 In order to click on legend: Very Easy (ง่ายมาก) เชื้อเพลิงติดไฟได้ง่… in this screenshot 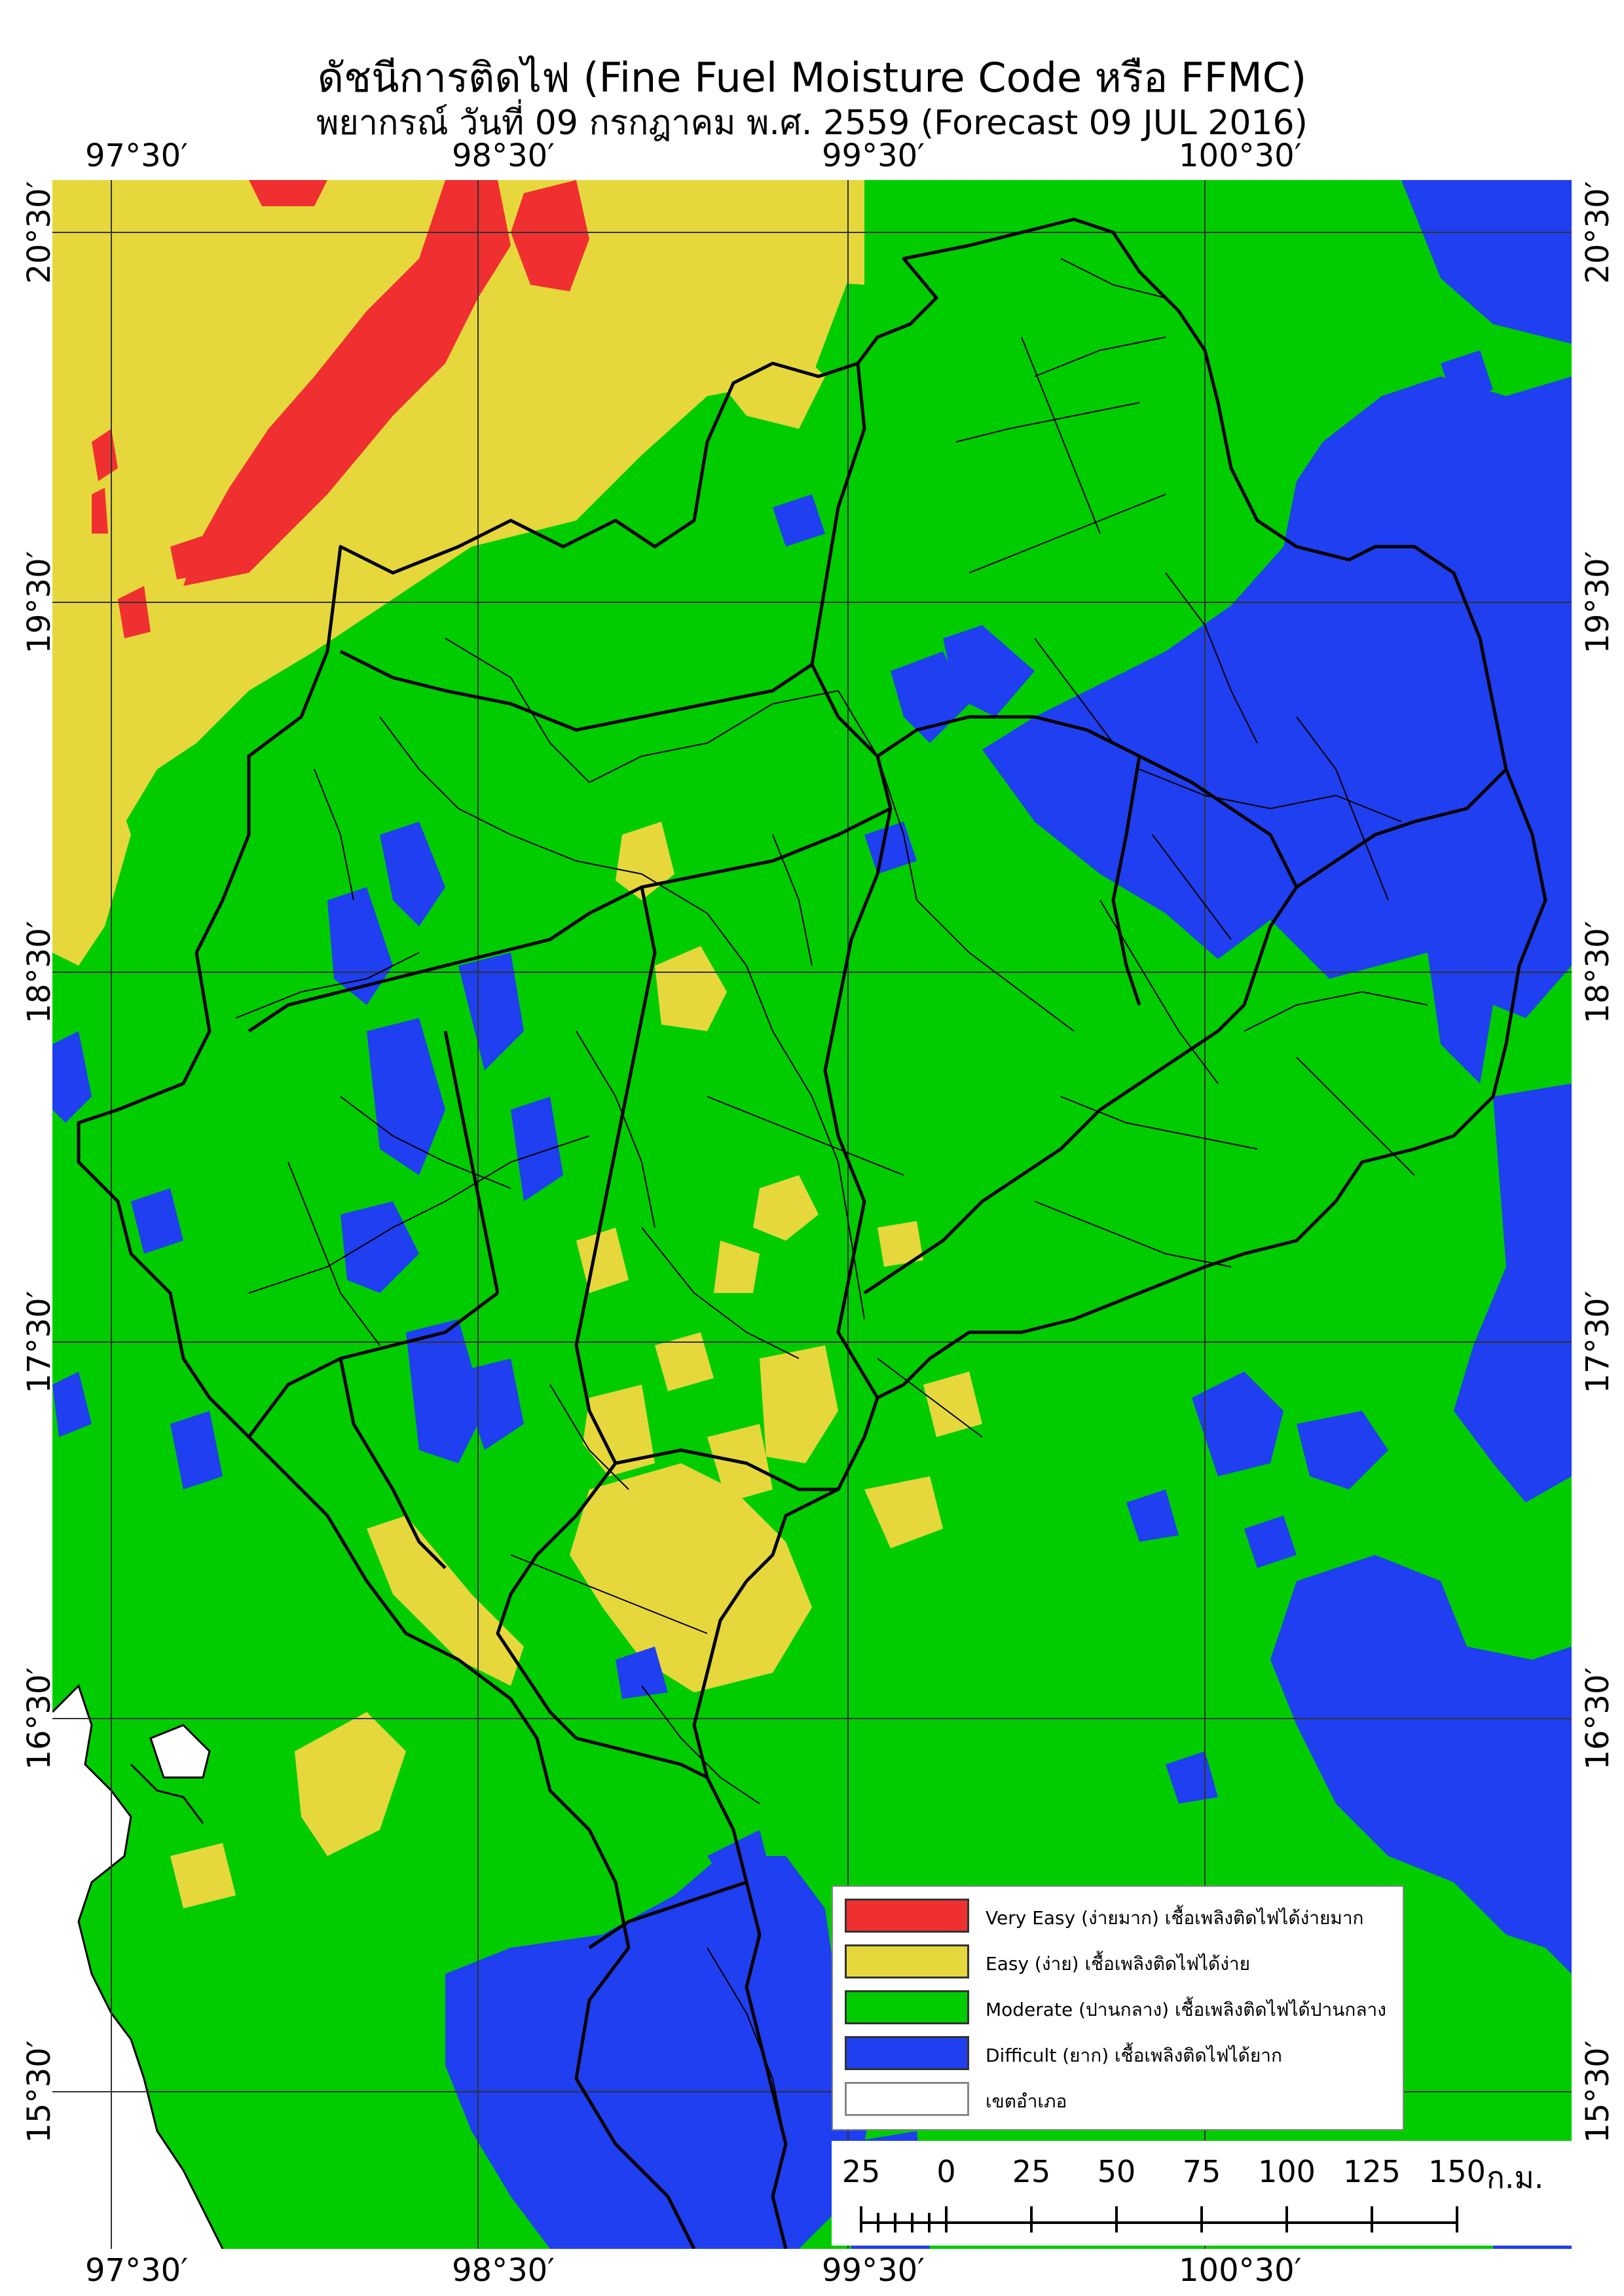, I will do `click(1118, 2008)`.